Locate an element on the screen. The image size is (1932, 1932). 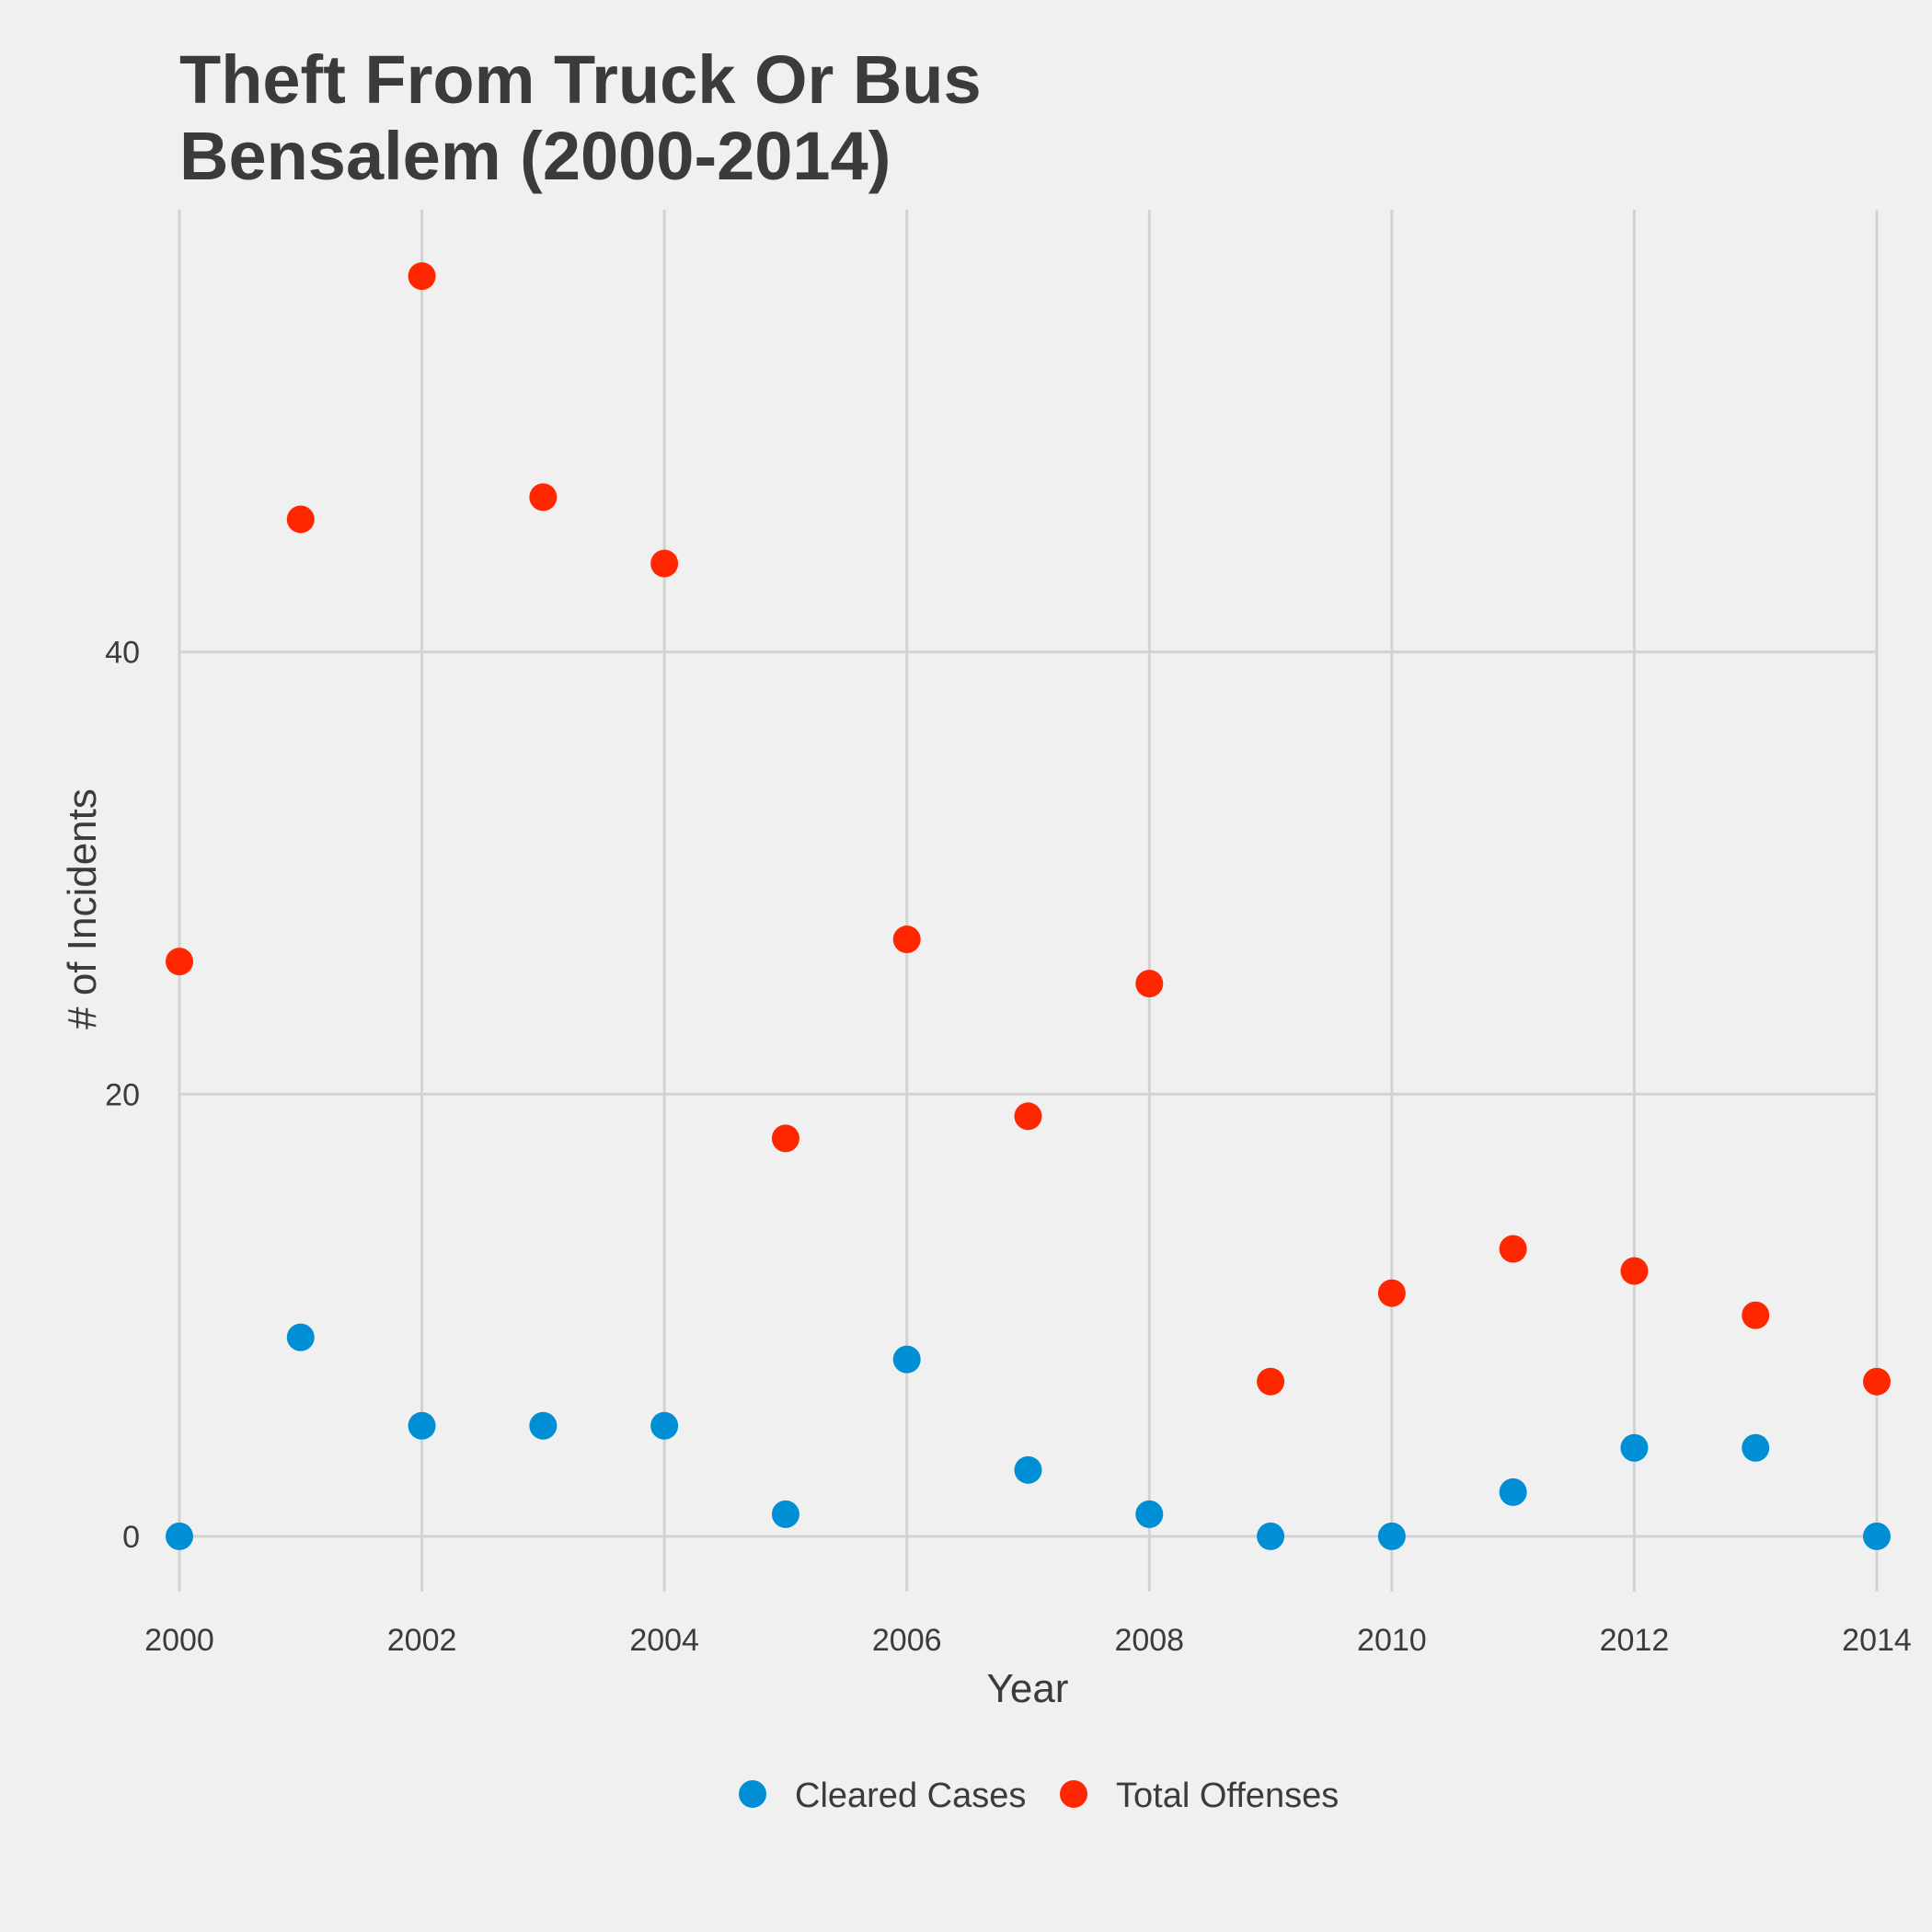
y-tick-labels: 0 20 40 is located at coordinates (122, 1095).